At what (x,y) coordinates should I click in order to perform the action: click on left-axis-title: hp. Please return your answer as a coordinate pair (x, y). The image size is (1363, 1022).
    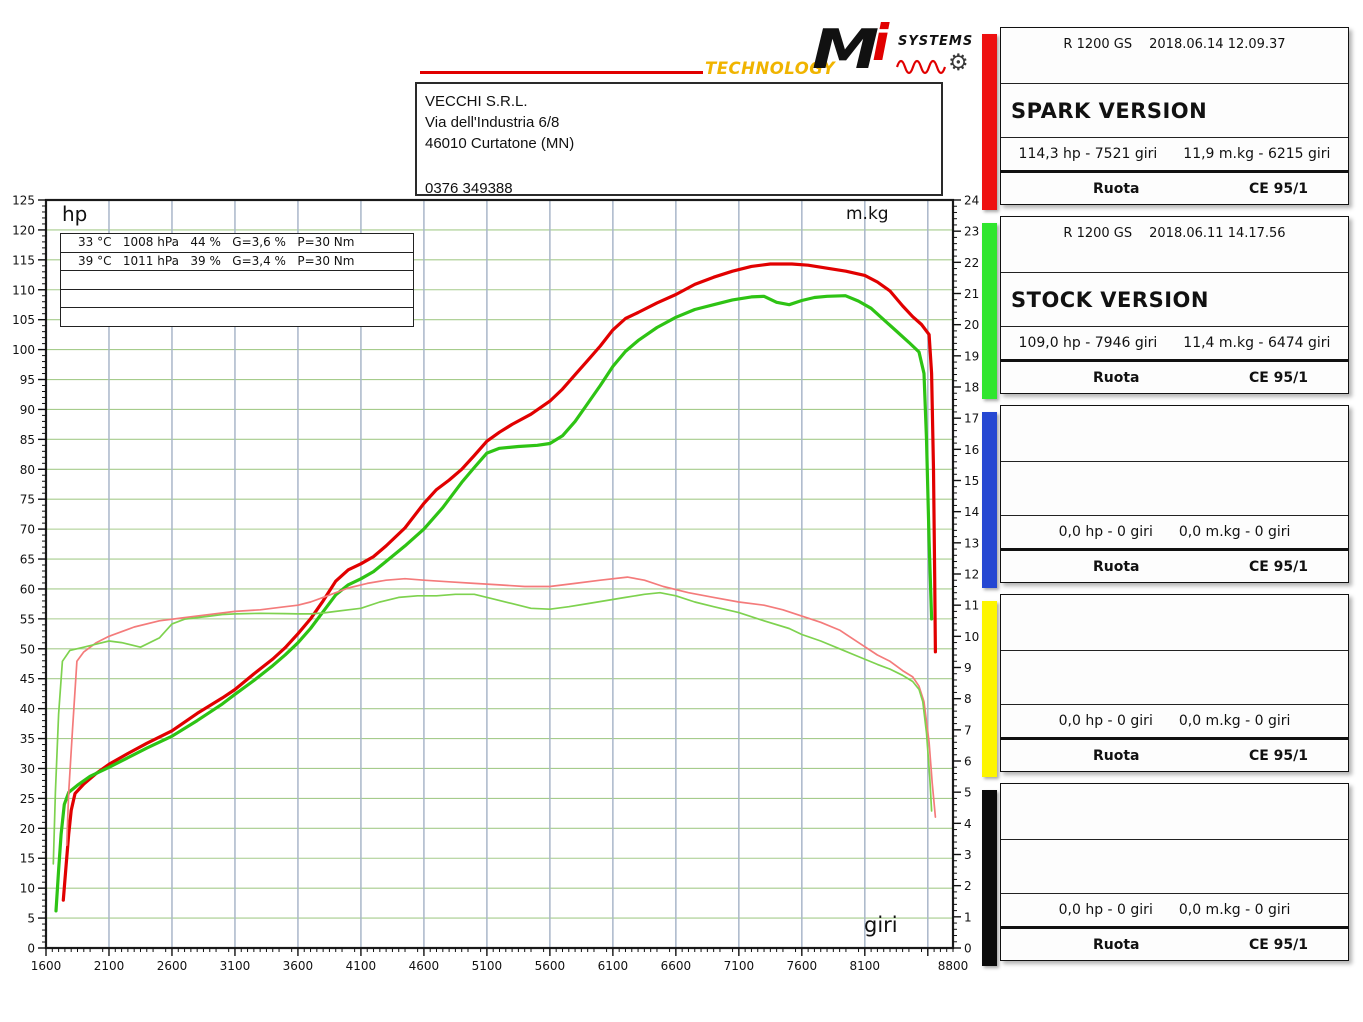
    Looking at the image, I should click on (75, 214).